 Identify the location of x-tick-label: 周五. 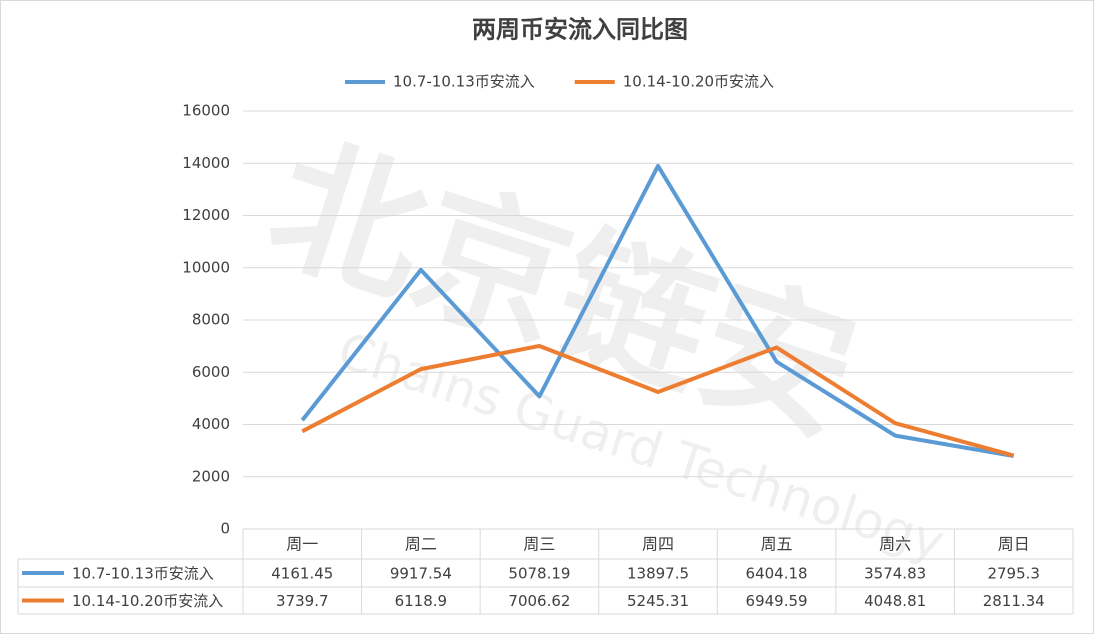
(777, 544).